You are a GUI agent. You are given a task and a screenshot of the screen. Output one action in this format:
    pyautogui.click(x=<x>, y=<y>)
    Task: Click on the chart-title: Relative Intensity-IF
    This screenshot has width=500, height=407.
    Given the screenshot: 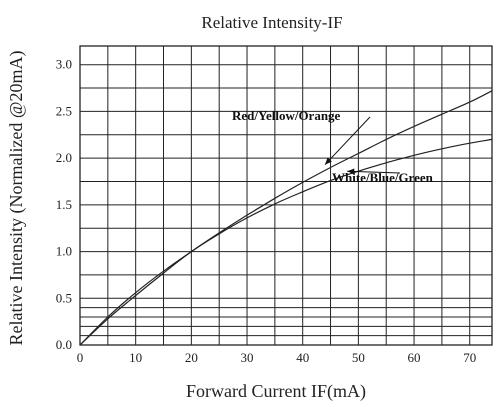 What is the action you would take?
    pyautogui.click(x=271, y=22)
    